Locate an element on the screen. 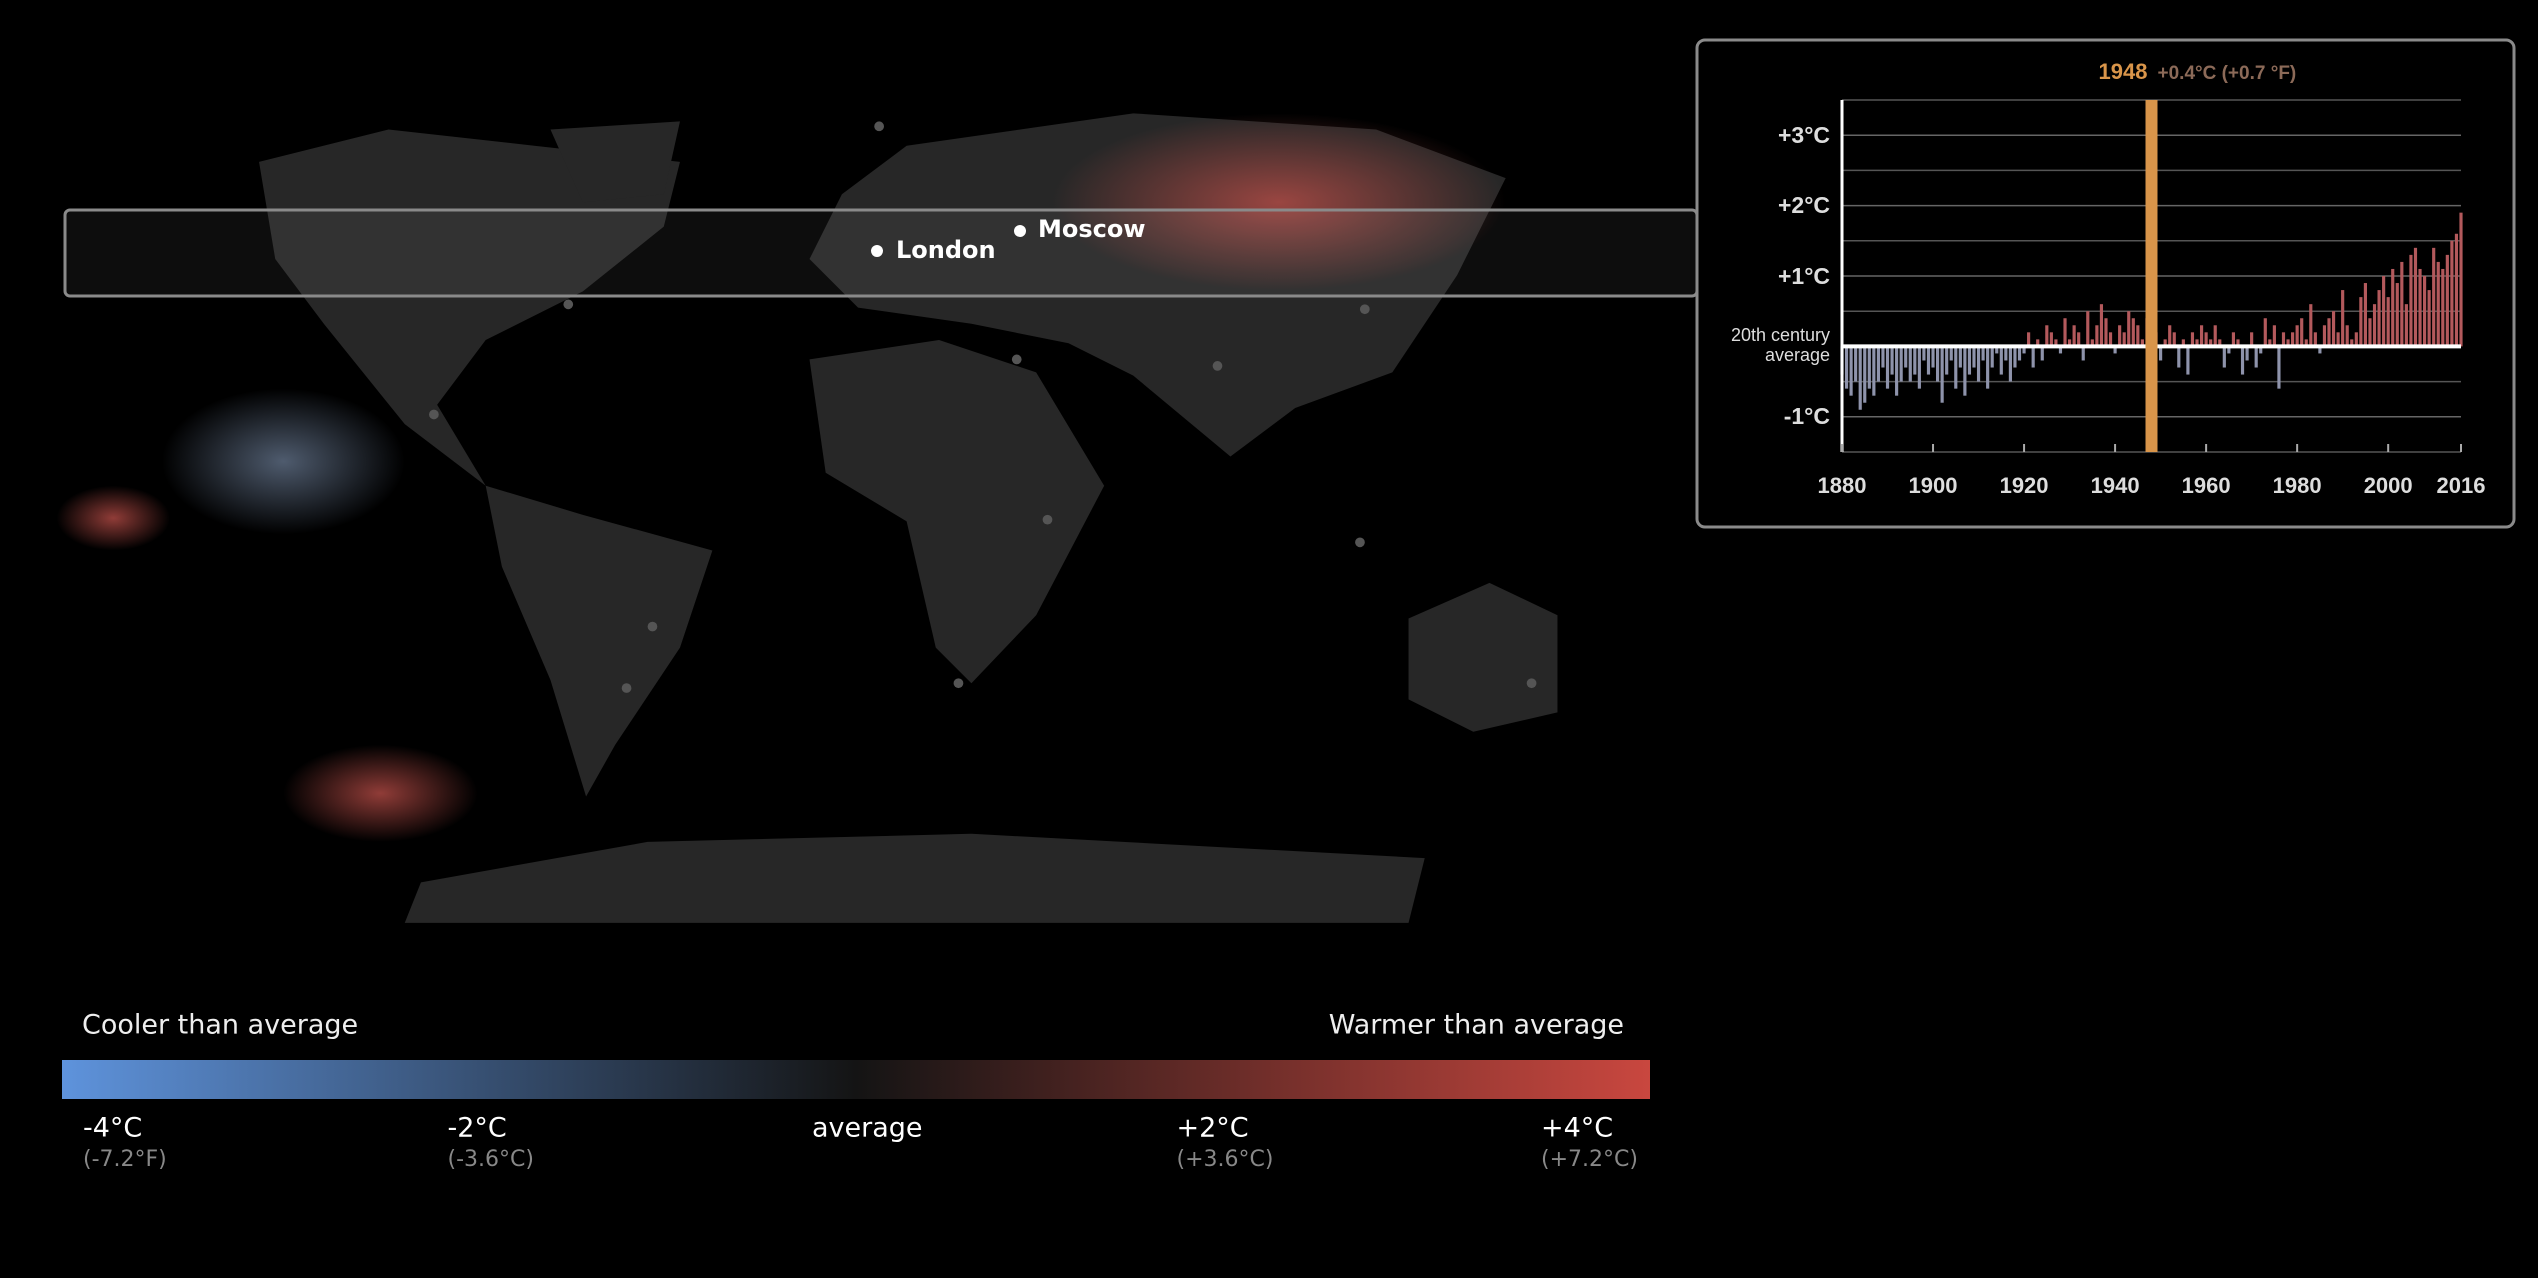 The width and height of the screenshot is (2538, 1278). warm-anomaly is located at coordinates (113, 518).